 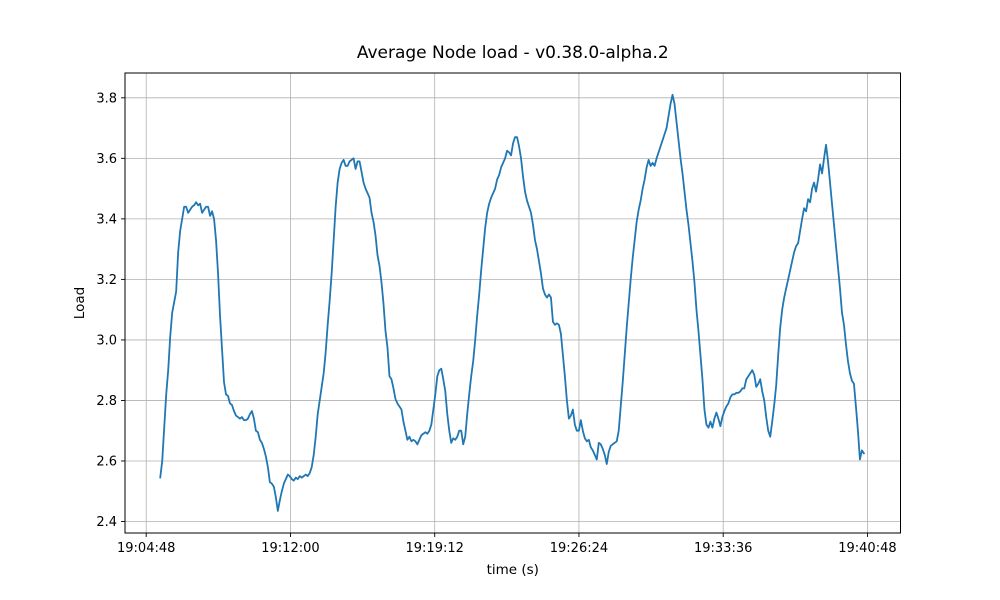 What do you see at coordinates (106, 98) in the screenshot?
I see `y-tick-label: 3.8` at bounding box center [106, 98].